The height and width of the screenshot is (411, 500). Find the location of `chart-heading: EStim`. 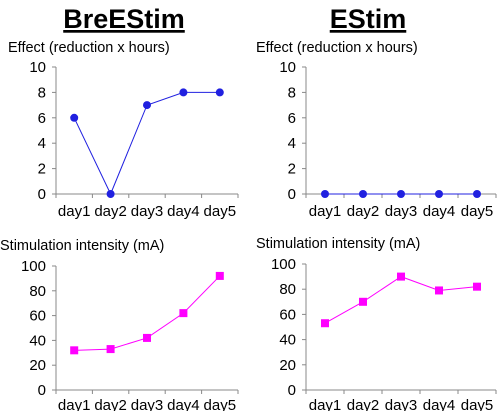

chart-heading: EStim is located at coordinates (368, 19).